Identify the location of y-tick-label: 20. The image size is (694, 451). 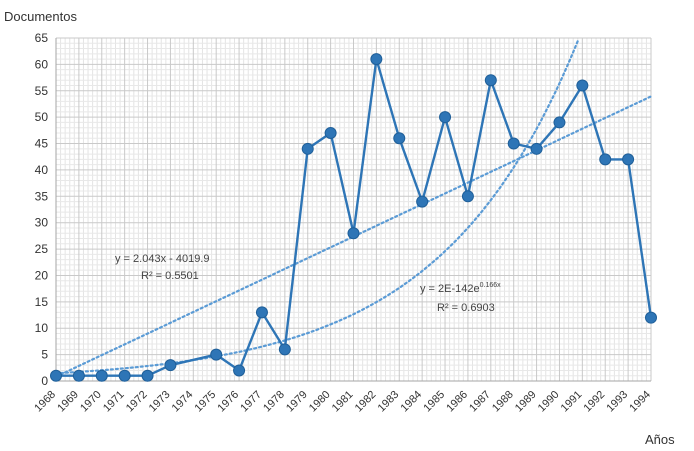
(42, 275).